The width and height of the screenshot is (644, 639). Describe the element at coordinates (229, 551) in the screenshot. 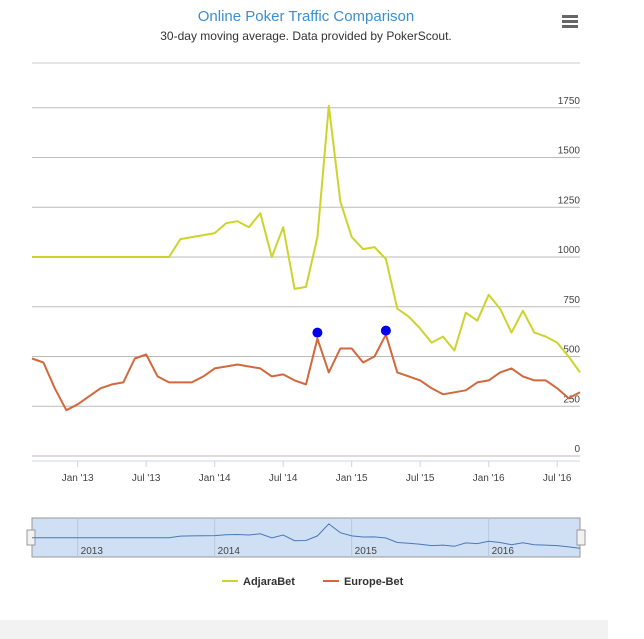

I see `navigator-tick-label: 2014` at that location.